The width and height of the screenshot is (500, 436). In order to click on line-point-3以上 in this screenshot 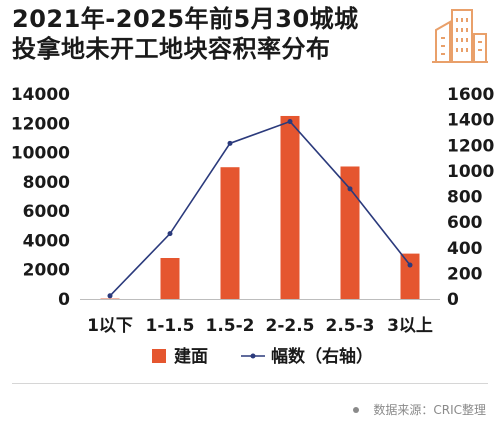, I will do `click(410, 265)`.